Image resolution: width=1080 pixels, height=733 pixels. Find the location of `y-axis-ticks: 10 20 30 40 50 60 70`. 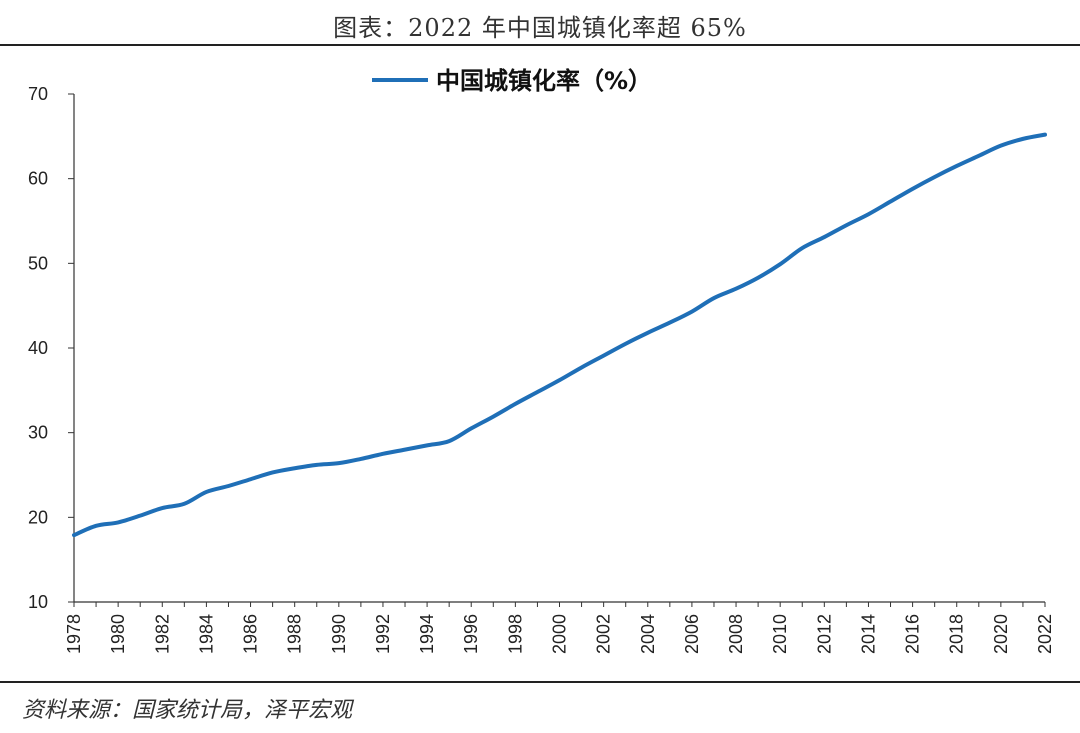

y-axis-ticks: 10 20 30 40 50 60 70 is located at coordinates (51, 348).